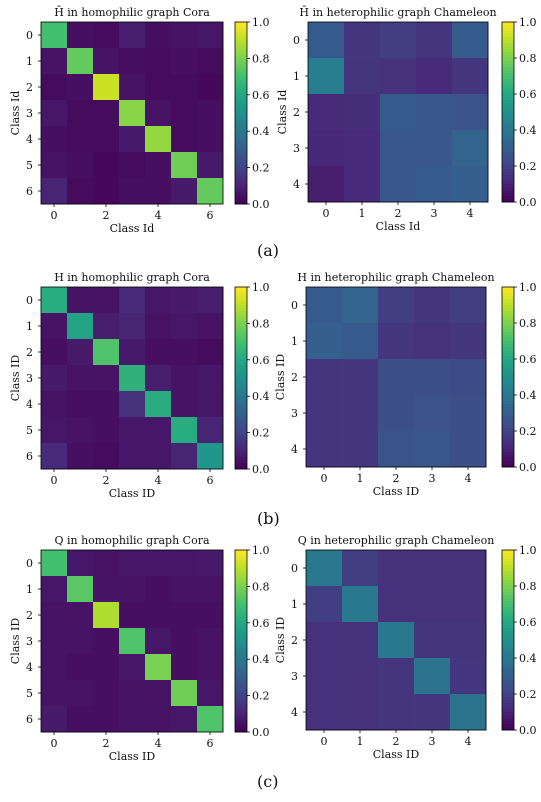 This screenshot has height=802, width=541. I want to click on heatmap-3-xtick-label-4: 4, so click(468, 478).